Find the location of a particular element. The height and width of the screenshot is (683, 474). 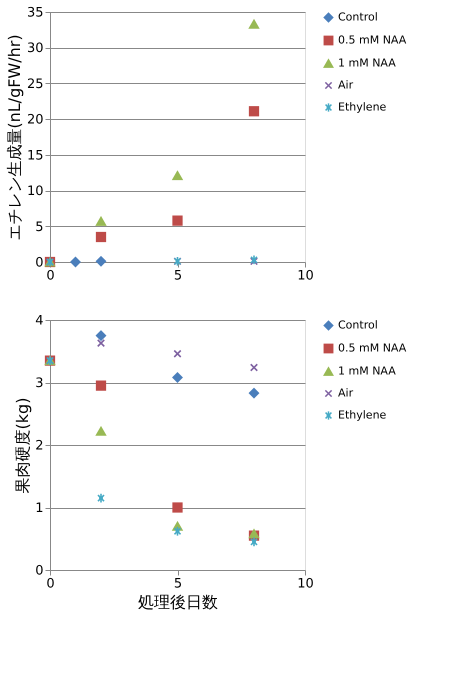

y-tick-label: 4 is located at coordinates (39, 321).